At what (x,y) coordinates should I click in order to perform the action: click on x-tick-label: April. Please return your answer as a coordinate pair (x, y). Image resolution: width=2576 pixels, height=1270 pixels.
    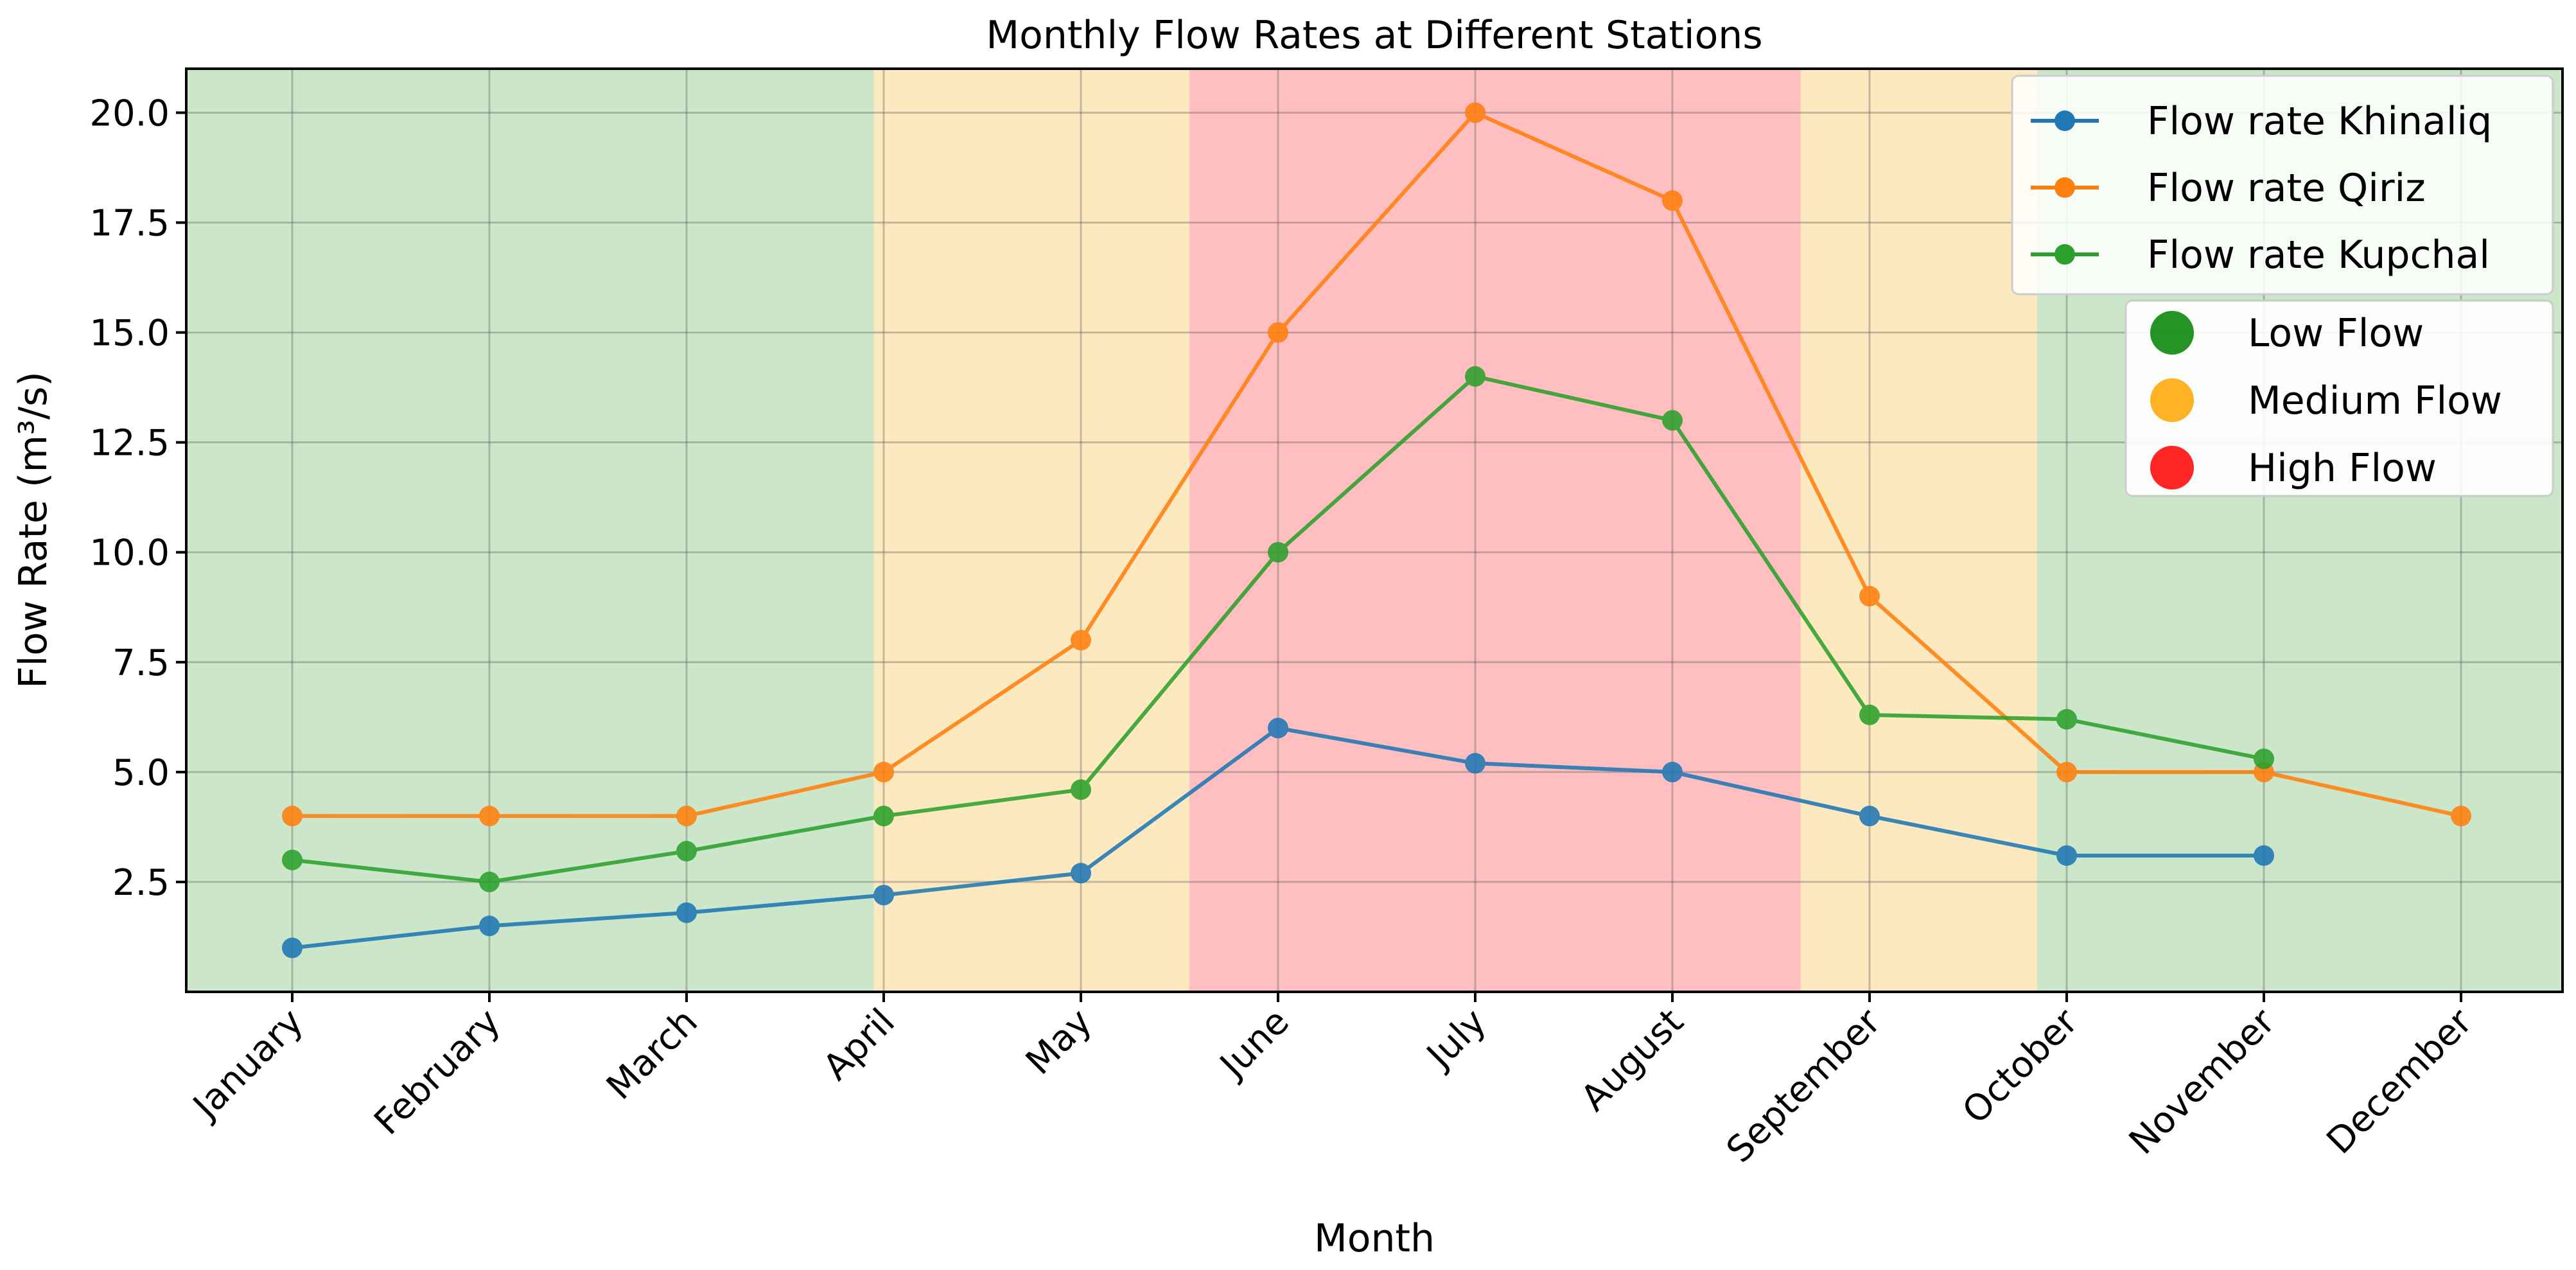
    Looking at the image, I should click on (858, 1044).